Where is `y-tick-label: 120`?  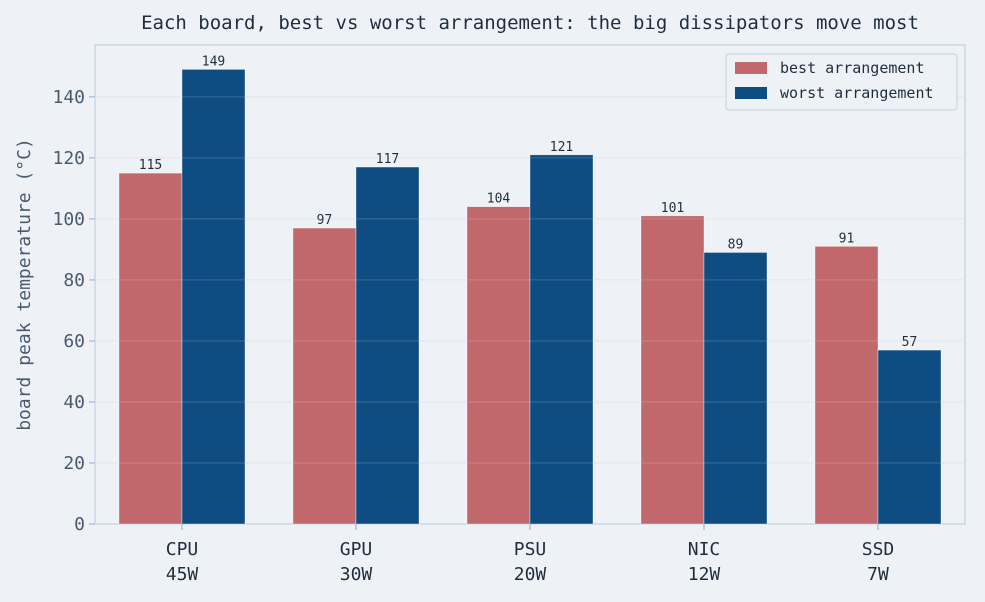 y-tick-label: 120 is located at coordinates (68, 158).